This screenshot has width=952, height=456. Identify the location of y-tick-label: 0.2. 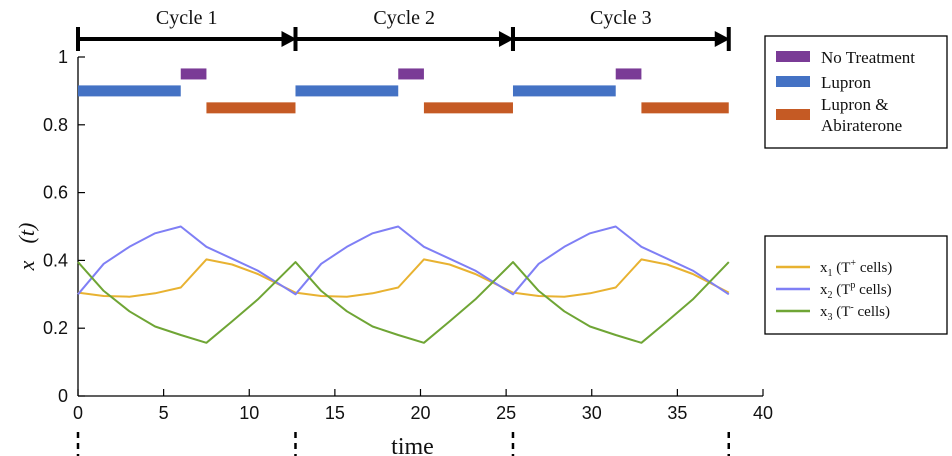
(55, 328).